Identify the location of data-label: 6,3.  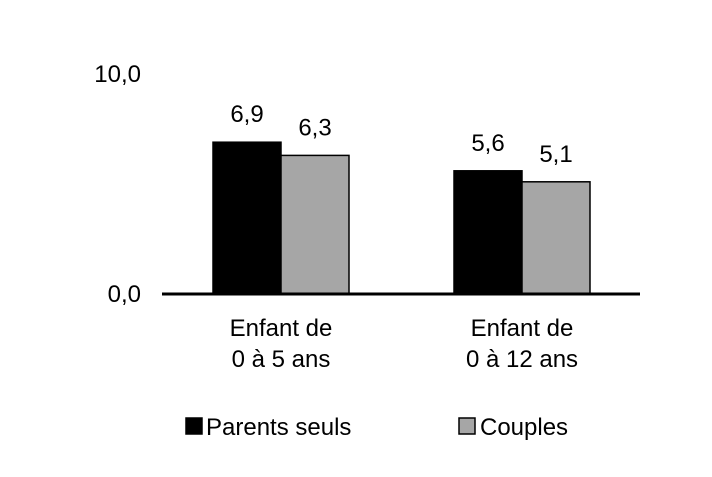
(314, 127).